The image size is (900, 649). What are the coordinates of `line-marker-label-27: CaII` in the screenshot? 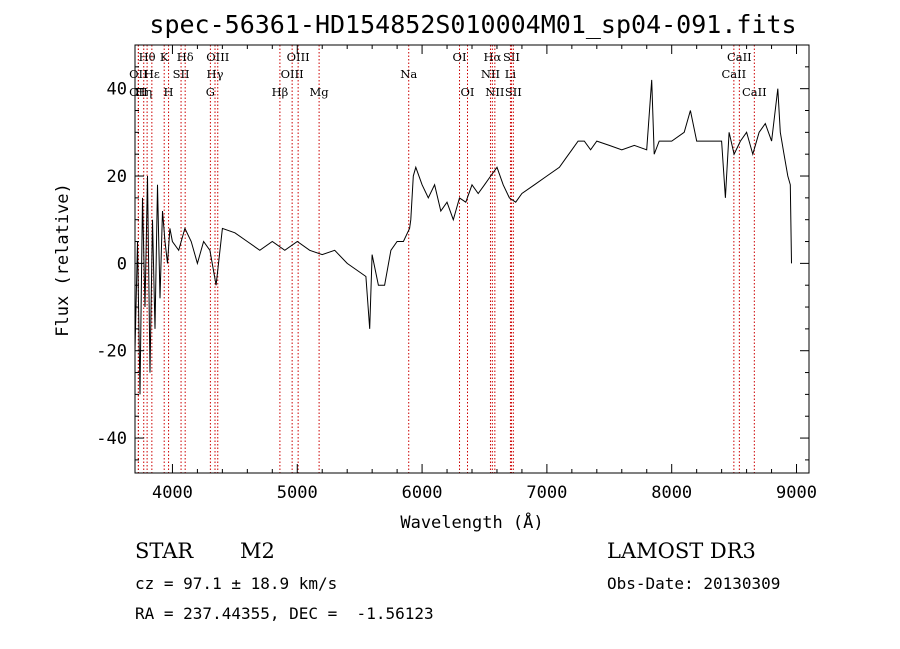 It's located at (754, 92).